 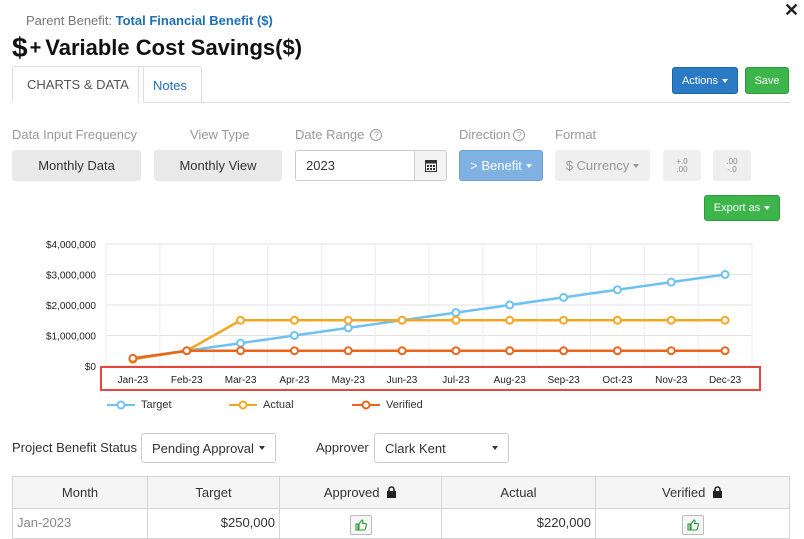 I want to click on direction-dropdown: > Benefit, so click(x=501, y=165).